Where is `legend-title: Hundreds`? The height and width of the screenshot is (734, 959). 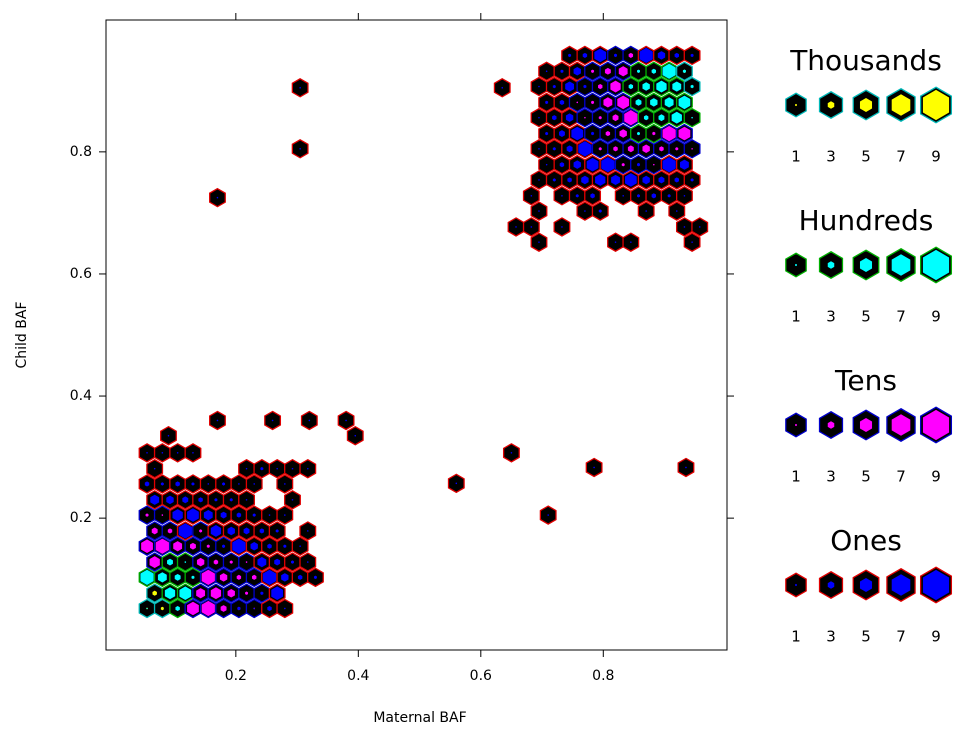
legend-title: Hundreds is located at coordinates (866, 220).